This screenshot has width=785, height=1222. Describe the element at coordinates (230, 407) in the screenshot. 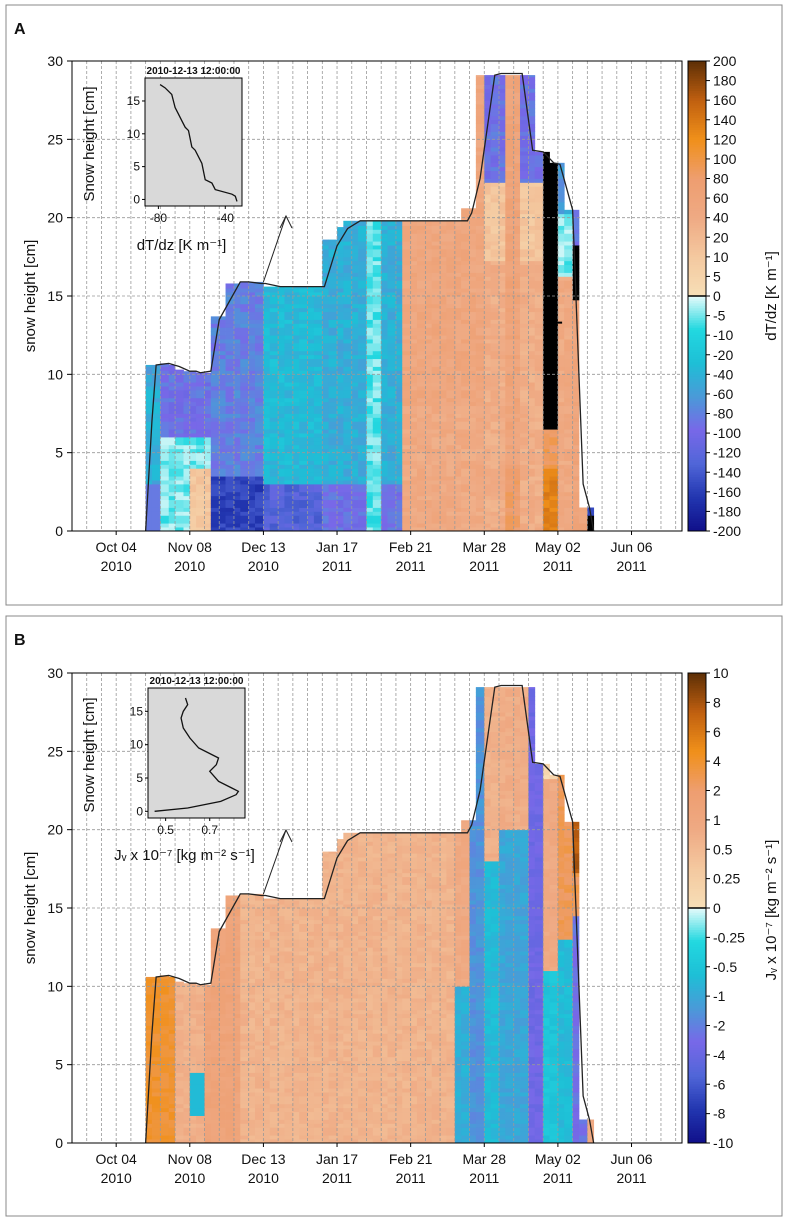

I see `heatmap-column` at that location.